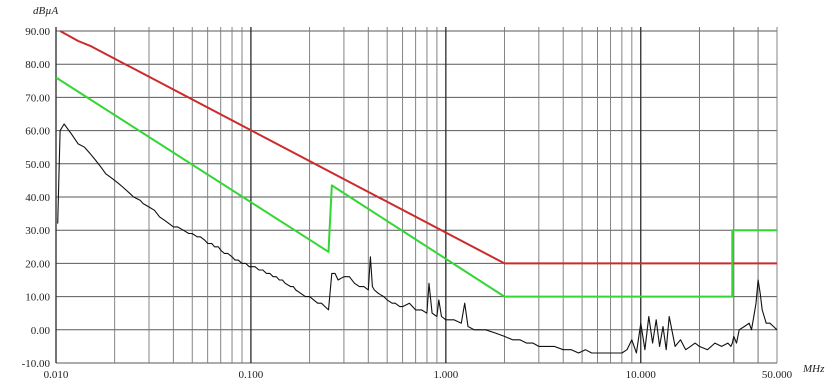 The height and width of the screenshot is (385, 837). I want to click on y-tick-label: 80.00, so click(37, 65).